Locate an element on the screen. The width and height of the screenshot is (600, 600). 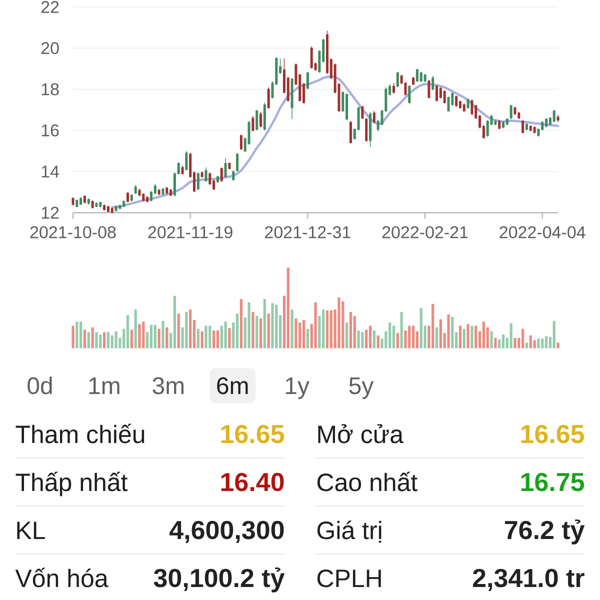
y-tick-label: 20 is located at coordinates (50, 48).